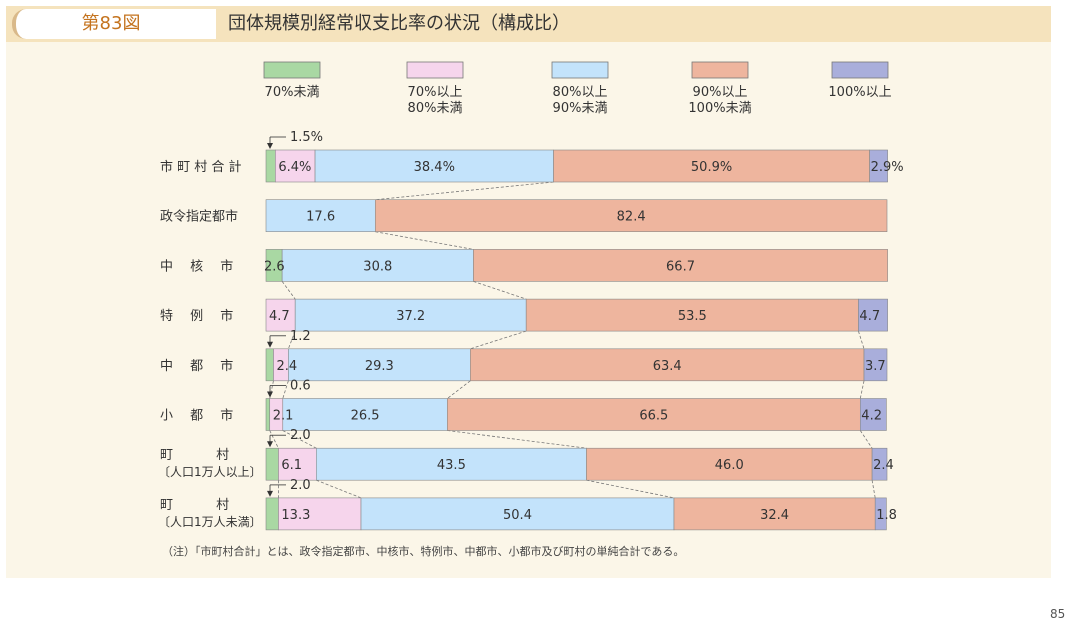 The width and height of the screenshot is (1075, 621). Describe the element at coordinates (283, 416) in the screenshot. I see `bar-value-label: 2.1` at that location.